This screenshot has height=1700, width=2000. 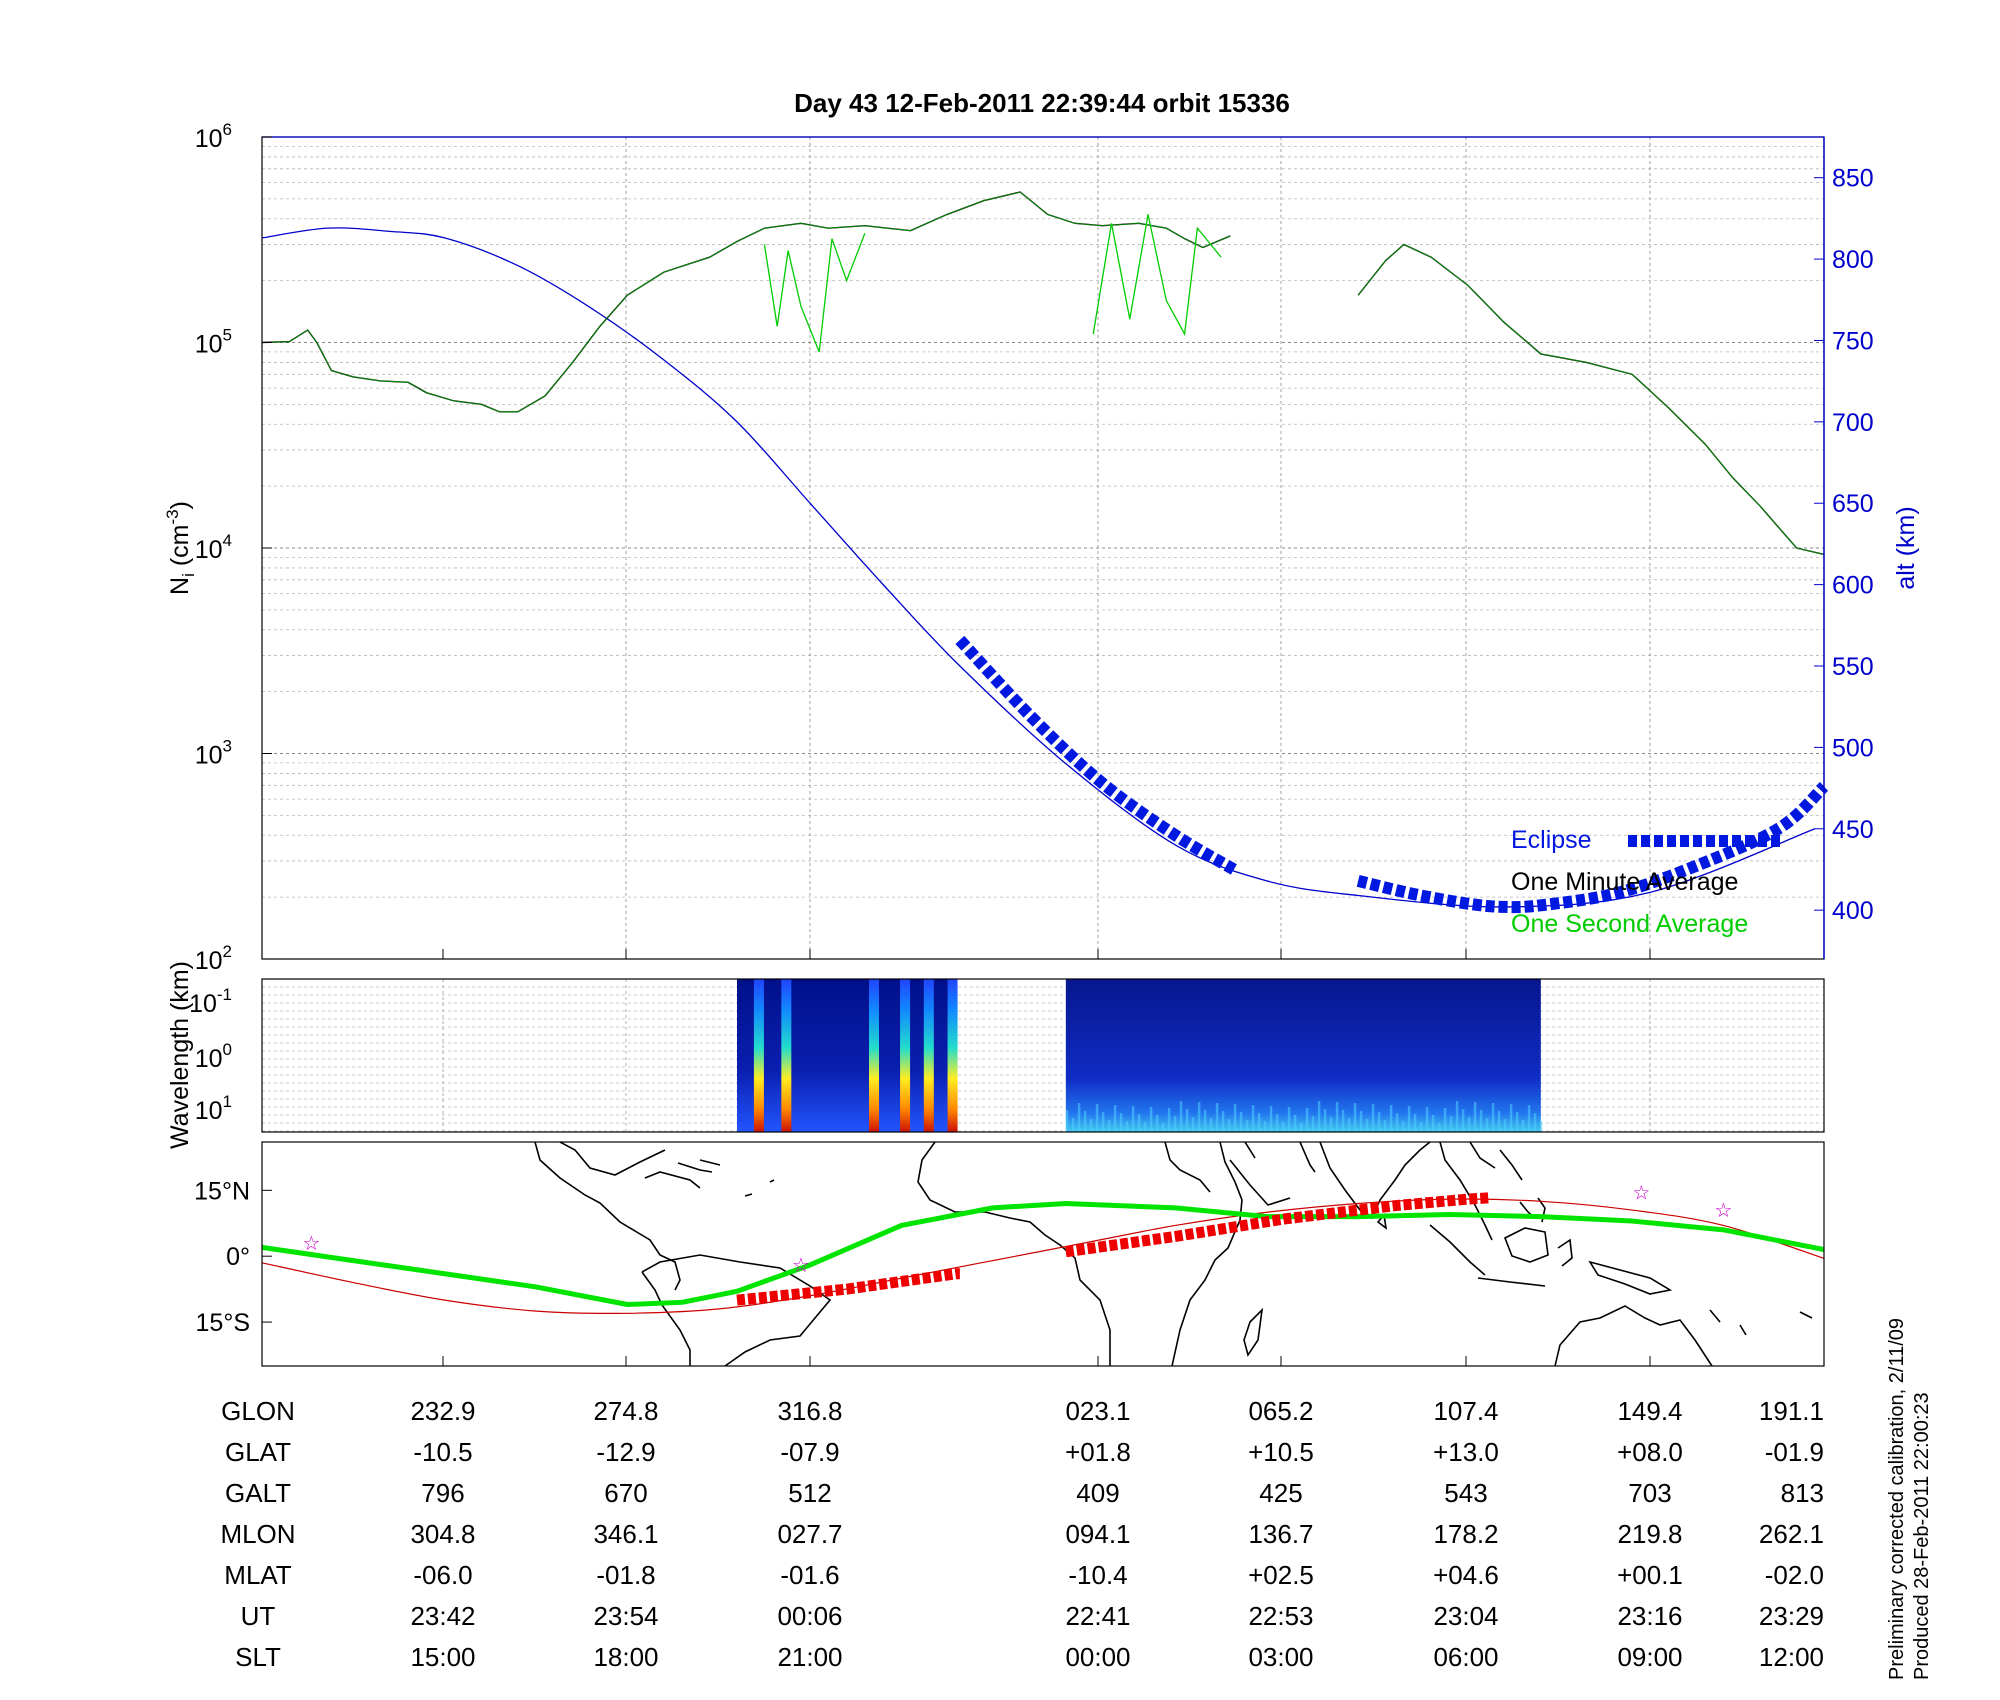 What do you see at coordinates (1465, 1657) in the screenshot?
I see `table-cell: 06:00` at bounding box center [1465, 1657].